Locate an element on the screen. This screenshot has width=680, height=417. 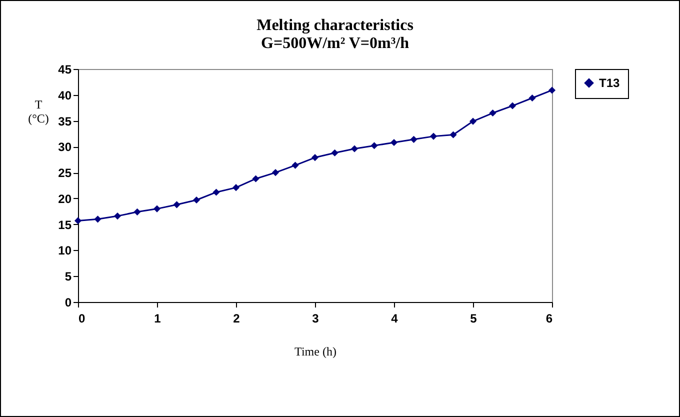
x-tick-label: 1 is located at coordinates (158, 319).